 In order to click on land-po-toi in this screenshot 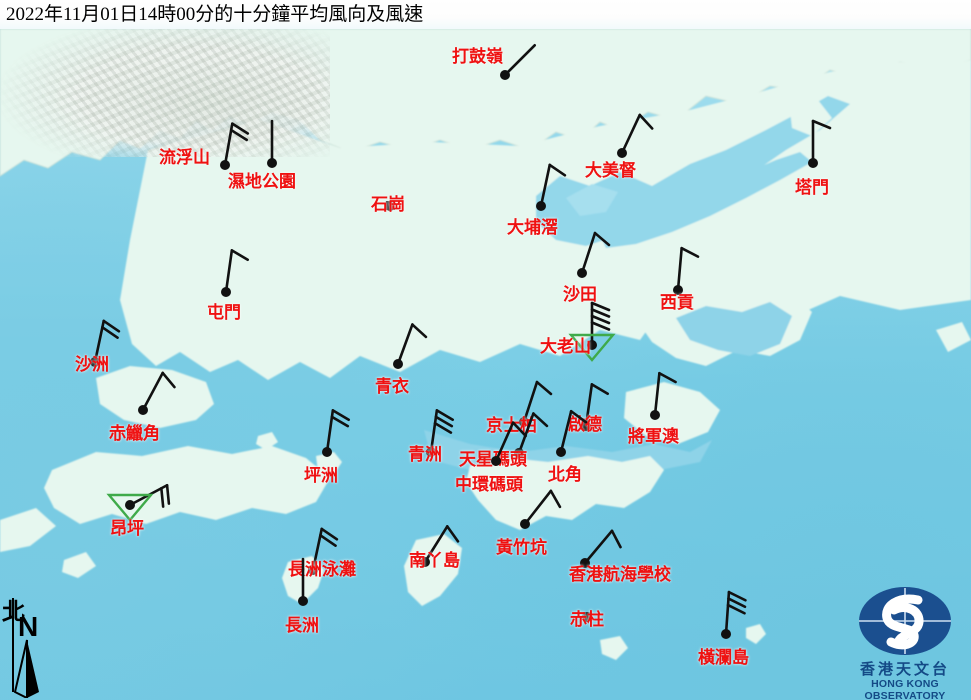, I will do `click(614, 648)`.